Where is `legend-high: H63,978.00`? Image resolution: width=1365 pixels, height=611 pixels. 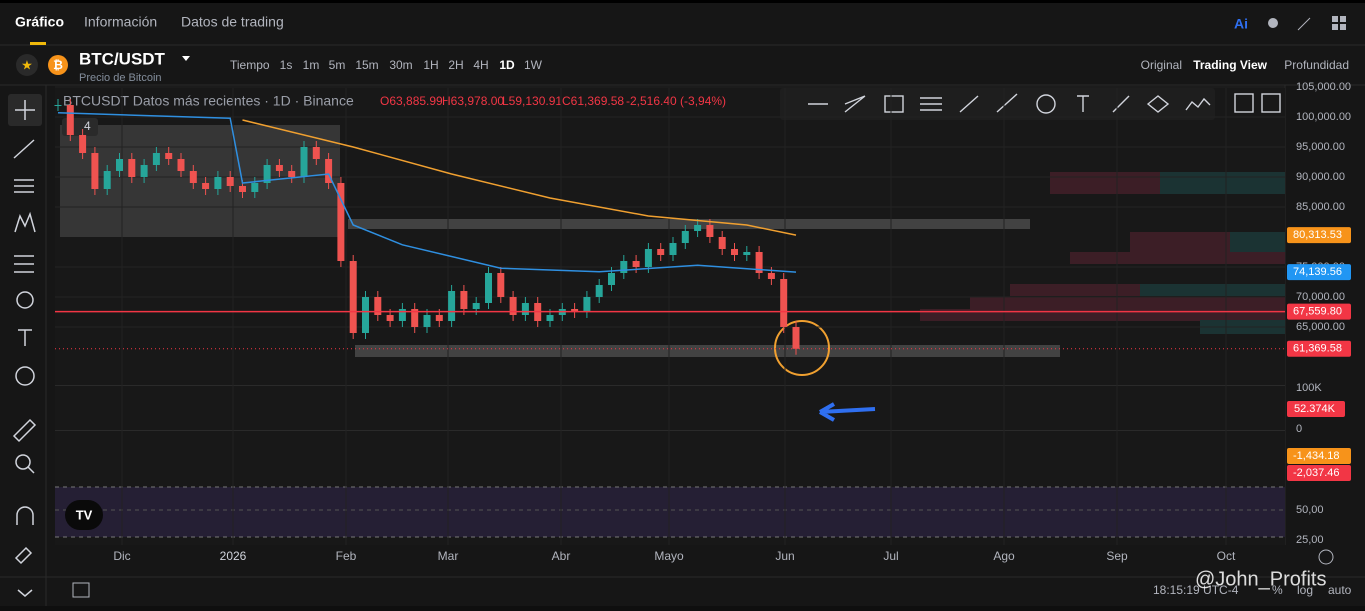
legend-high: H63,978.00 is located at coordinates (473, 101).